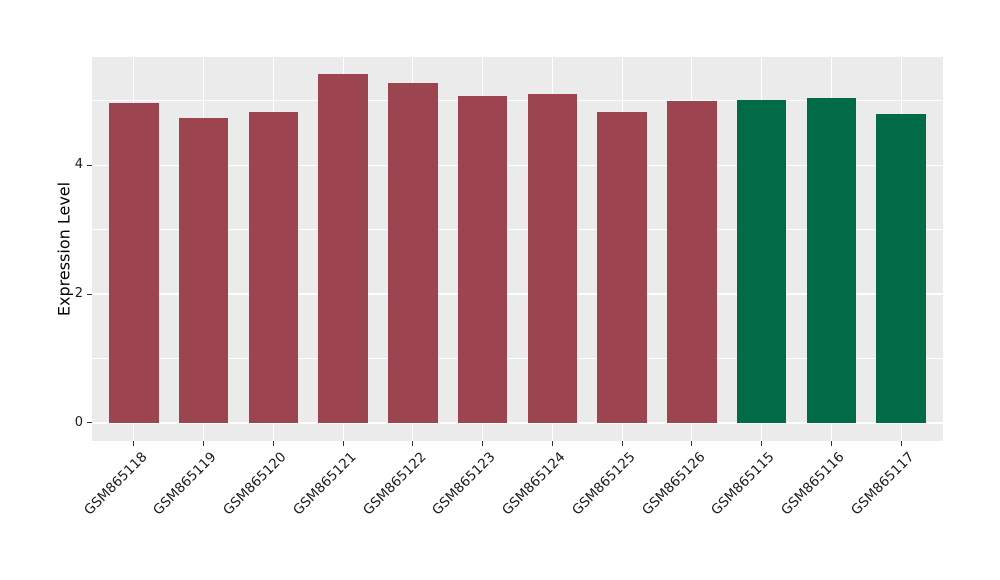  Describe the element at coordinates (394, 484) in the screenshot. I see `x-tick-label-text: GSM865122` at that location.